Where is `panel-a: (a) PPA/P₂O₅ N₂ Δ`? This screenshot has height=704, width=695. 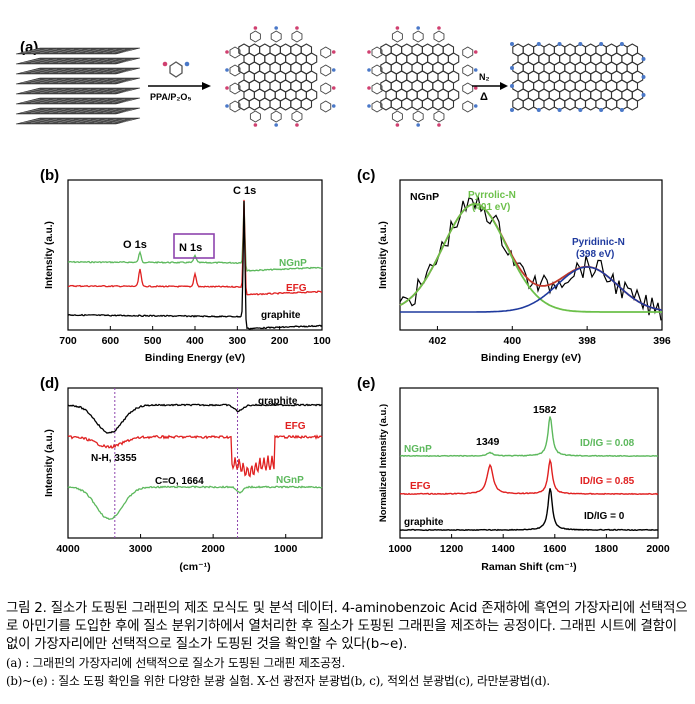 panel-a: (a) PPA/P₂O₅ N₂ Δ is located at coordinates (330, 76).